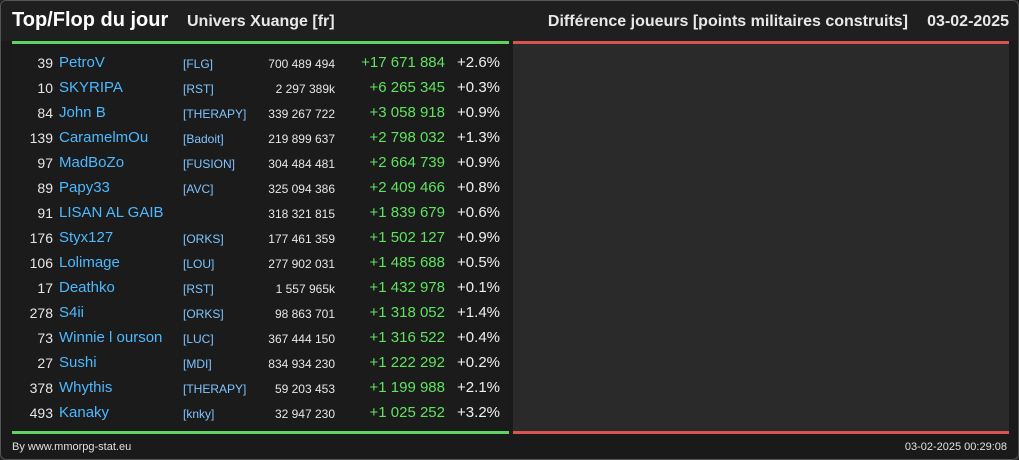  I want to click on alliance-tag: [LOU], so click(199, 264).